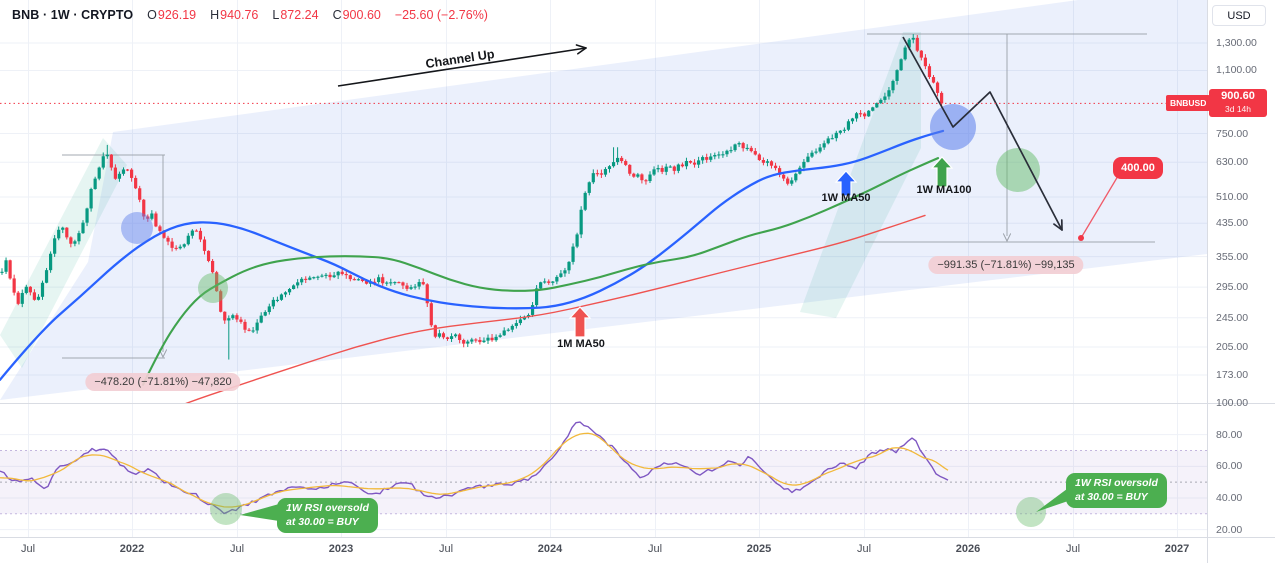 The height and width of the screenshot is (563, 1275). Describe the element at coordinates (1229, 434) in the screenshot. I see `rsi-tick-label: 80.00` at that location.